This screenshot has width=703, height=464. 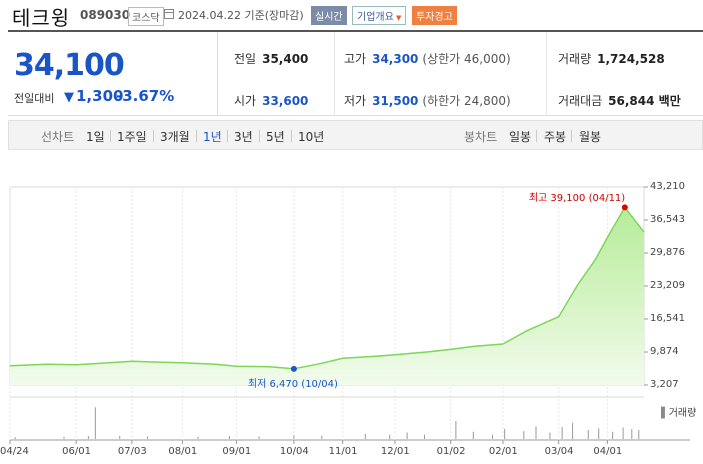 What do you see at coordinates (355, 135) in the screenshot?
I see `period-bar: 선차트 1일 1주일 3개월 1년 3년 5년 10년 봉차트 일봉 주봉 월봉` at bounding box center [355, 135].